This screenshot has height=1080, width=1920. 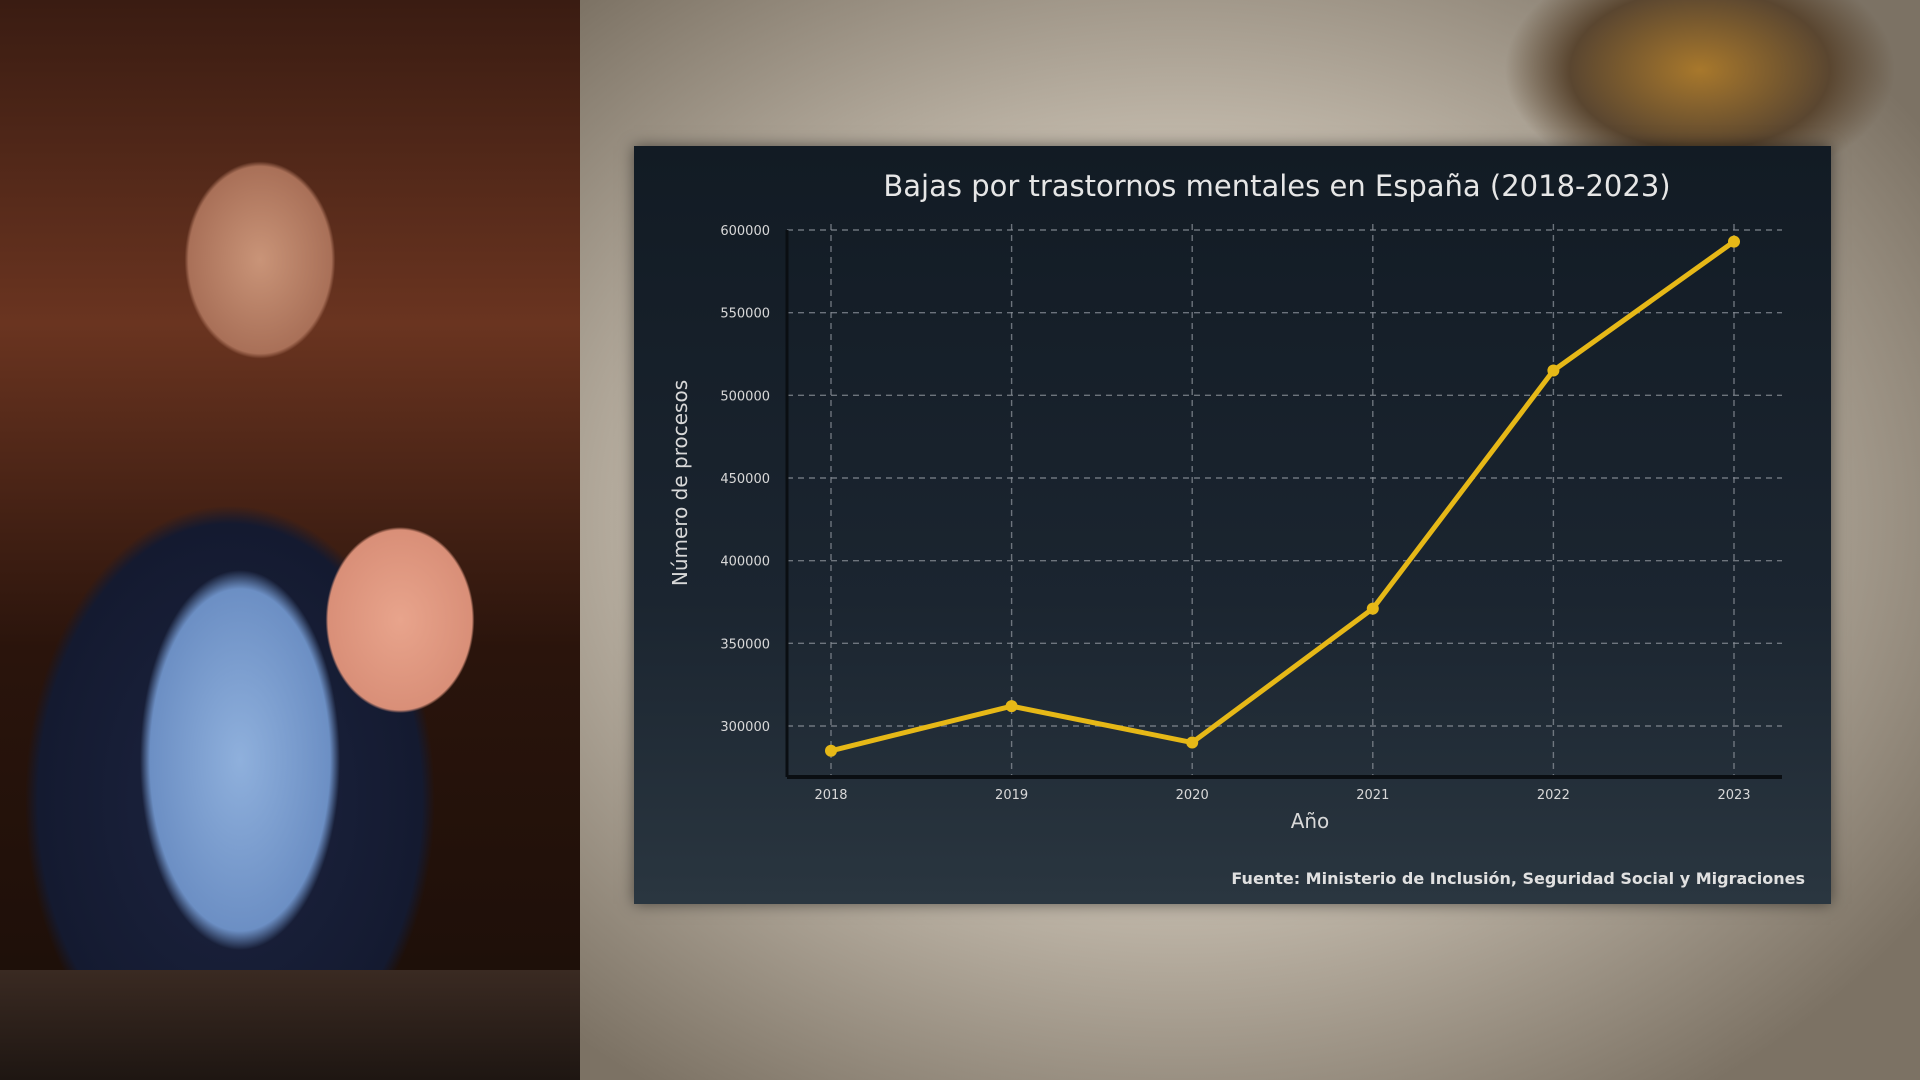 What do you see at coordinates (1372, 795) in the screenshot?
I see `x-tick-label: 2021` at bounding box center [1372, 795].